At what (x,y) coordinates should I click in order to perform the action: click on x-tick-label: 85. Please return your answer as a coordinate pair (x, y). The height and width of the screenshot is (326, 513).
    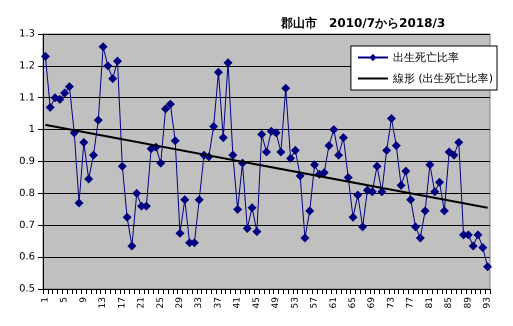
    Looking at the image, I should click on (449, 302).